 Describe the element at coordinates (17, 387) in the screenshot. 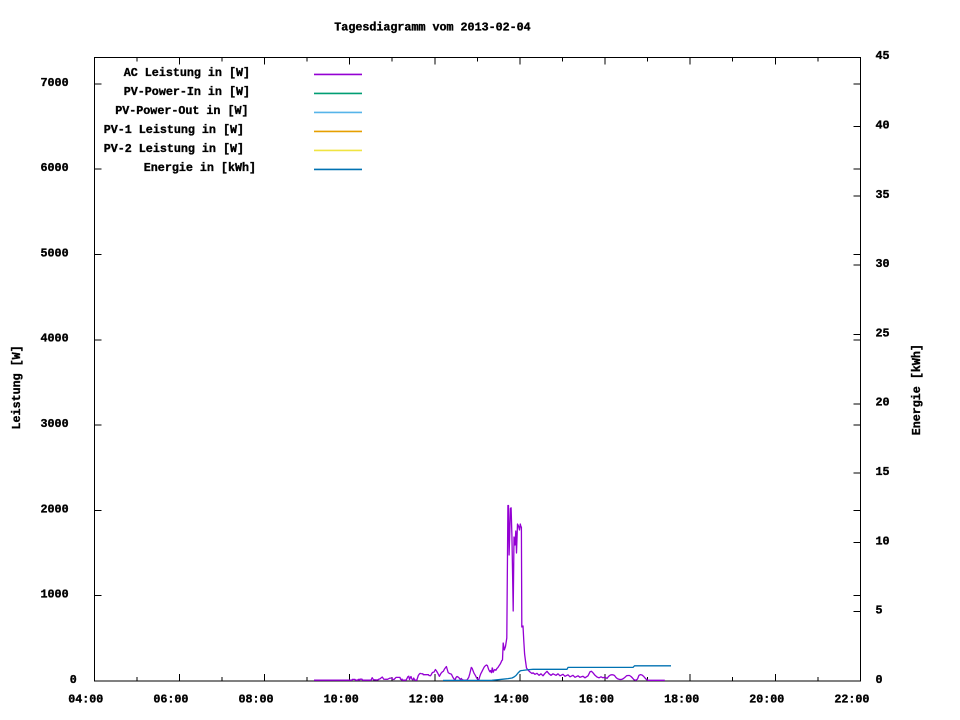

I see `svg-text: Leistung [W]` at that location.